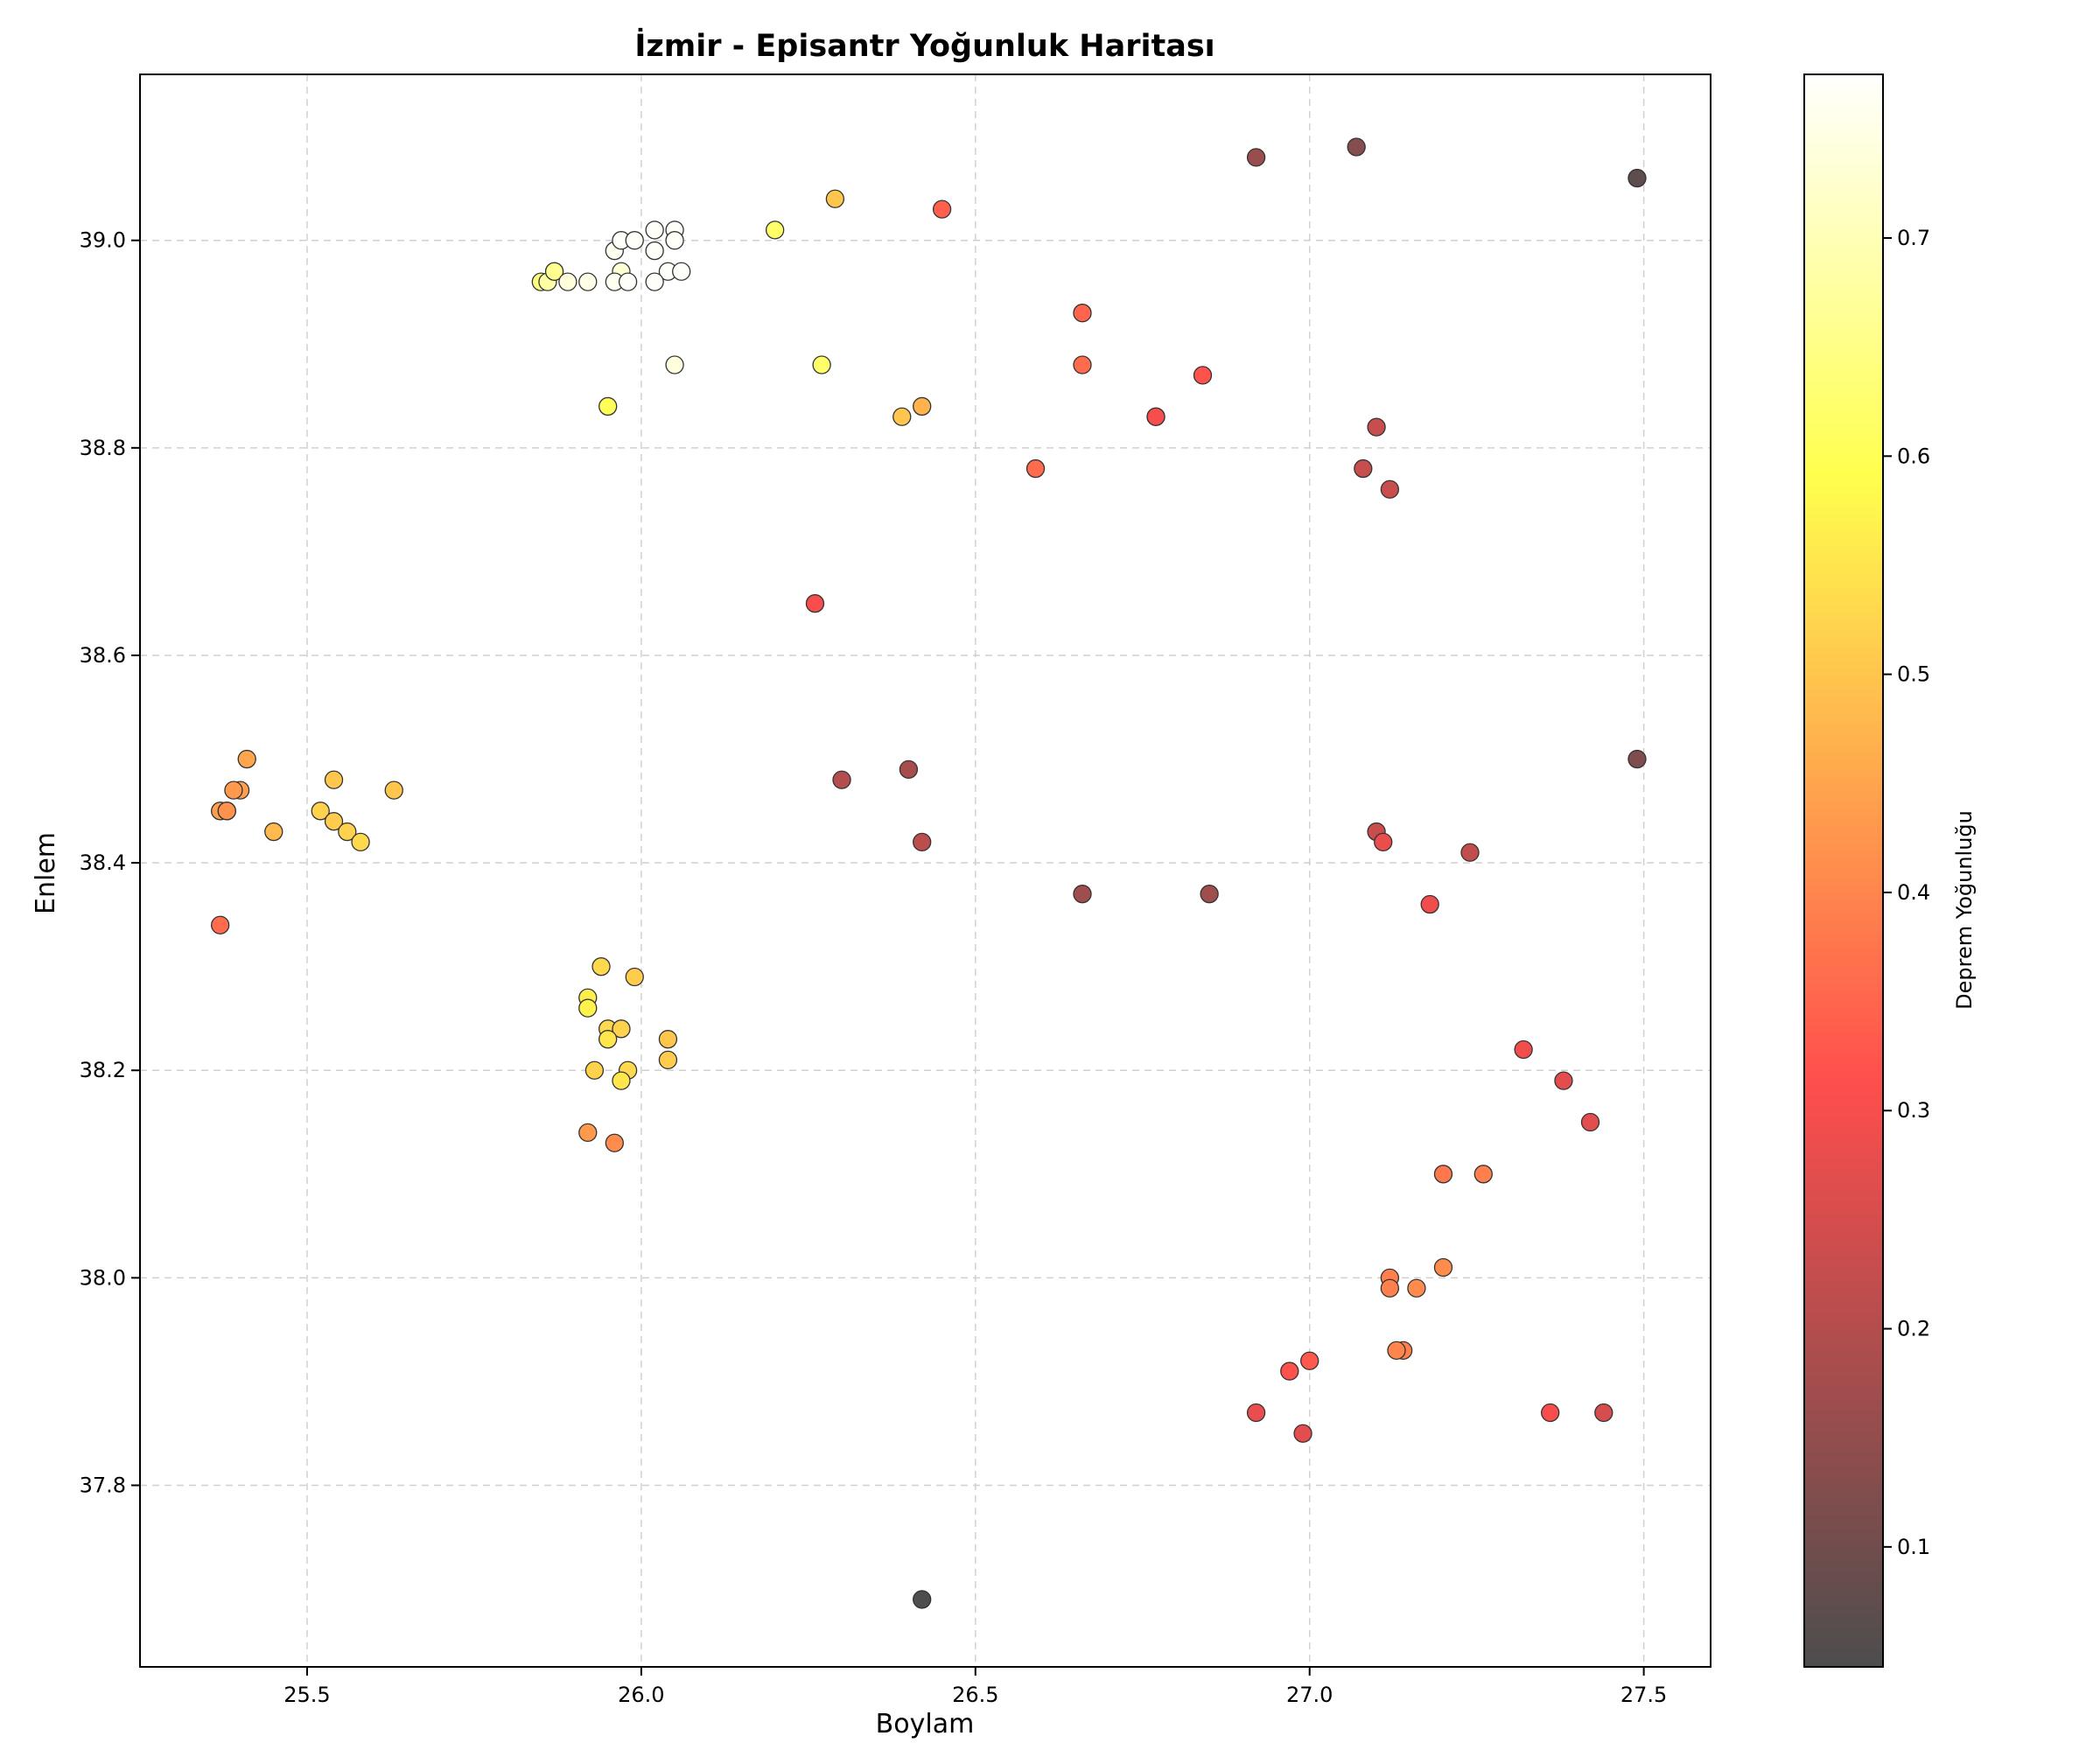  I want to click on y-tick-label: 38.4, so click(103, 862).